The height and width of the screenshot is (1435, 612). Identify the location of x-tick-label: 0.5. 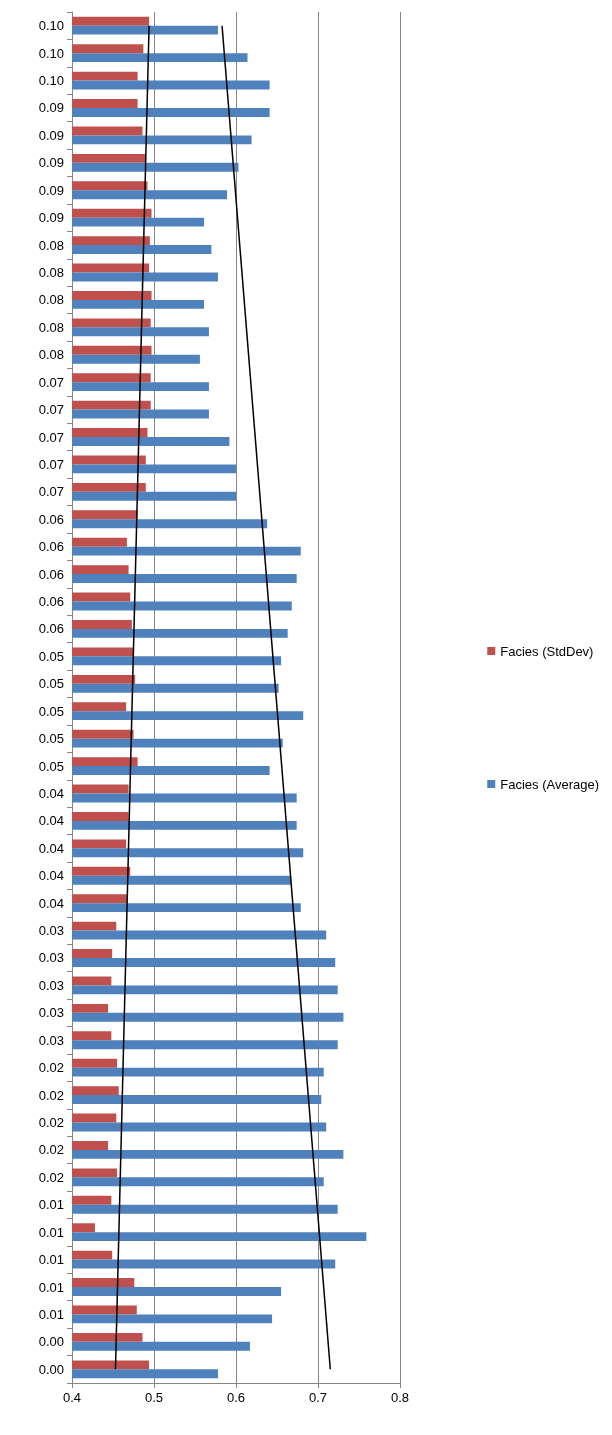
(154, 1397).